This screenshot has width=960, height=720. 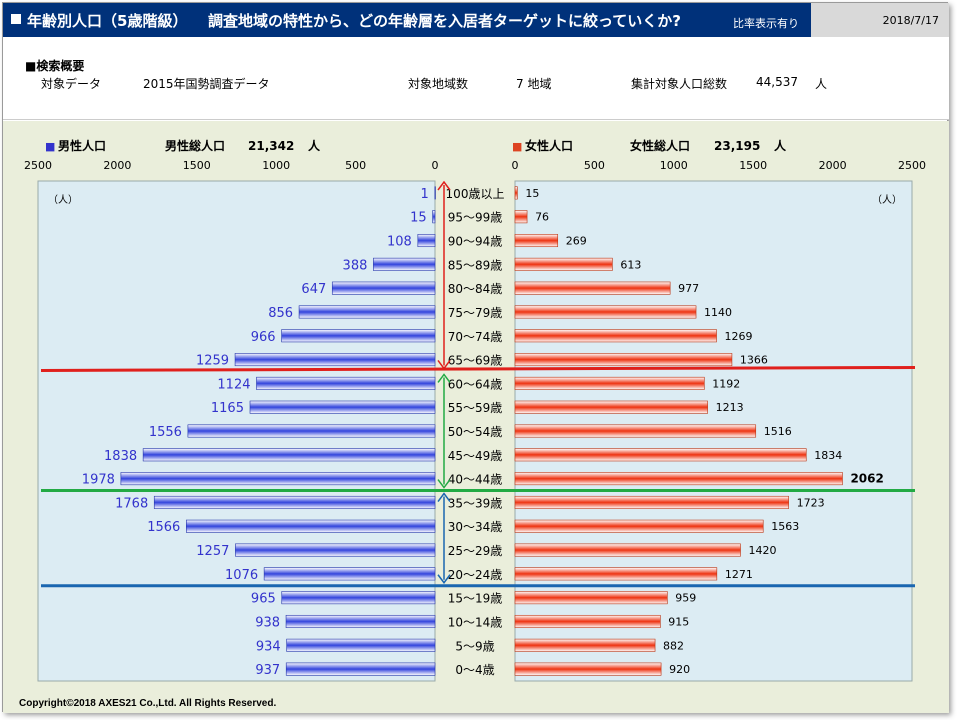 I want to click on male-data-label: 1259, so click(x=212, y=361).